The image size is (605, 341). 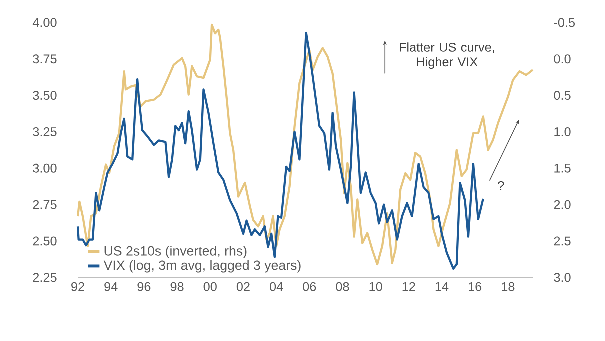 What do you see at coordinates (144, 287) in the screenshot?
I see `x-tick-label: 96` at bounding box center [144, 287].